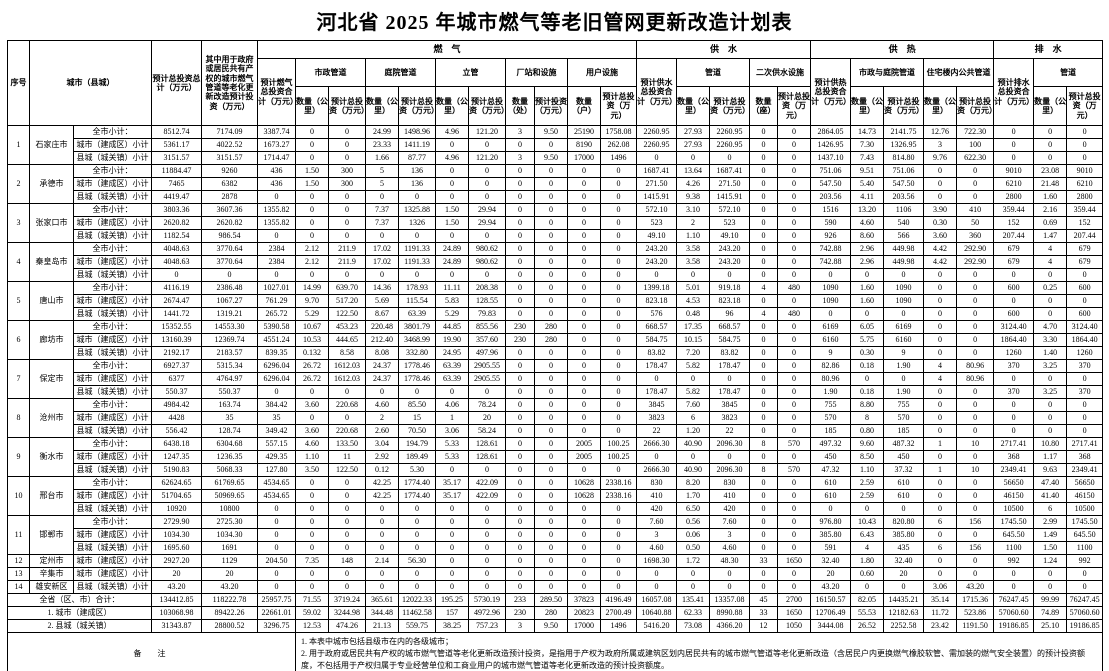 This screenshot has width=1109, height=671. What do you see at coordinates (831, 340) in the screenshot?
I see `table-cell: 6160` at bounding box center [831, 340].